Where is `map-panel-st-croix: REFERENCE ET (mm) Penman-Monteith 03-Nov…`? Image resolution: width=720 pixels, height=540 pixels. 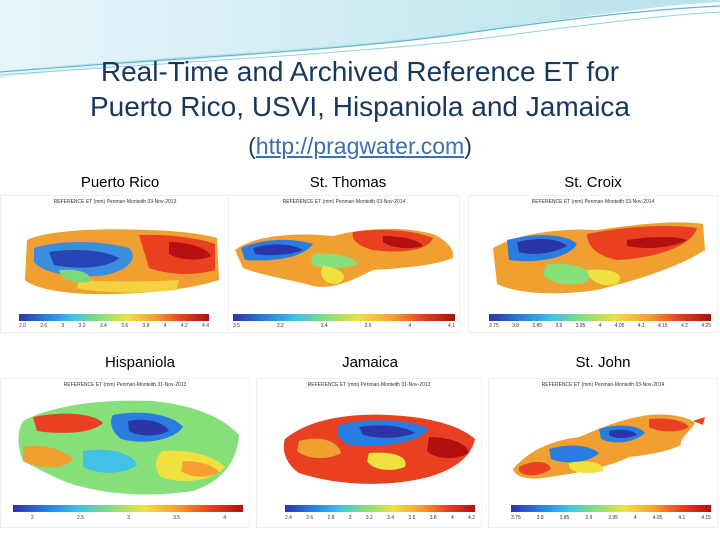 map-panel-st-croix: REFERENCE ET (mm) Penman-Monteith 03-Nov… is located at coordinates (593, 264).